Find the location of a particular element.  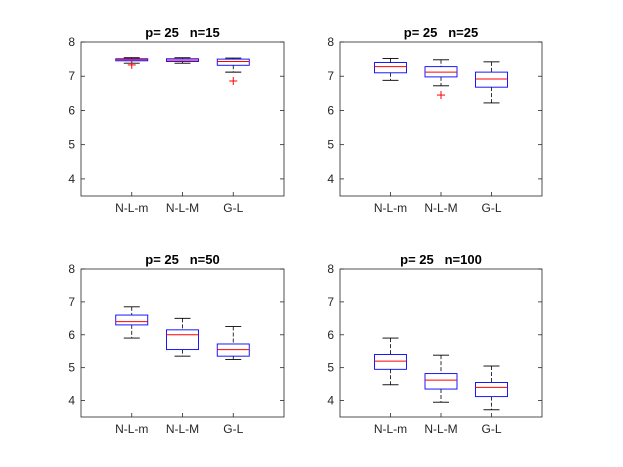

subplot-1: p= 25 n=15 4 5 6 7 8 N-L-m N-L-M G-L is located at coordinates (176, 120).